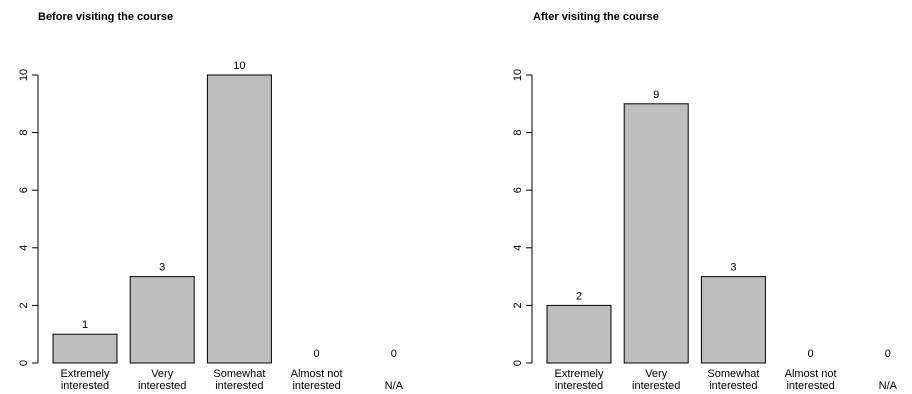 This screenshot has width=912, height=394. What do you see at coordinates (596, 17) in the screenshot?
I see `chart-title: After visiting the course` at bounding box center [596, 17].